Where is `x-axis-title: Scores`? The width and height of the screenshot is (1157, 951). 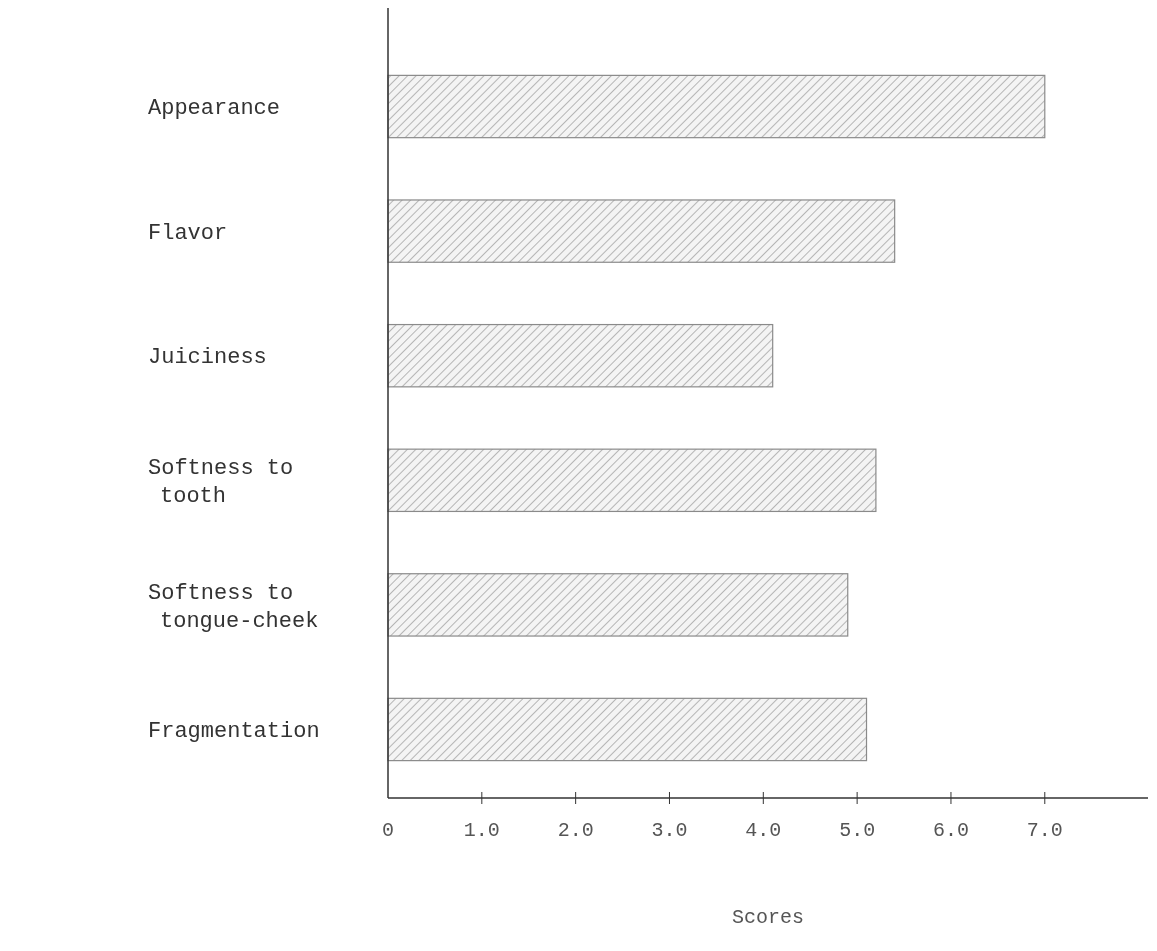 x-axis-title: Scores is located at coordinates (768, 917).